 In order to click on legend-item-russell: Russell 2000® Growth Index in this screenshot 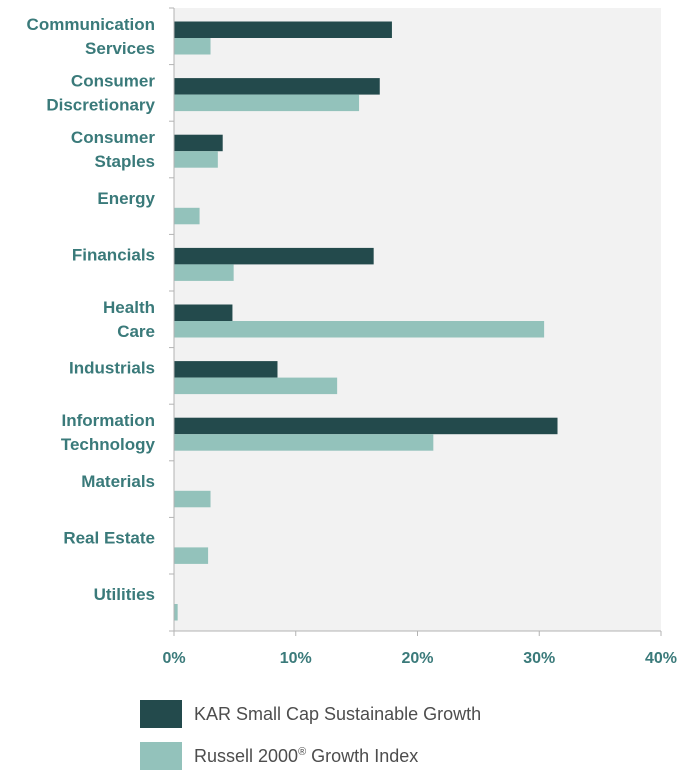, I will do `click(279, 756)`.